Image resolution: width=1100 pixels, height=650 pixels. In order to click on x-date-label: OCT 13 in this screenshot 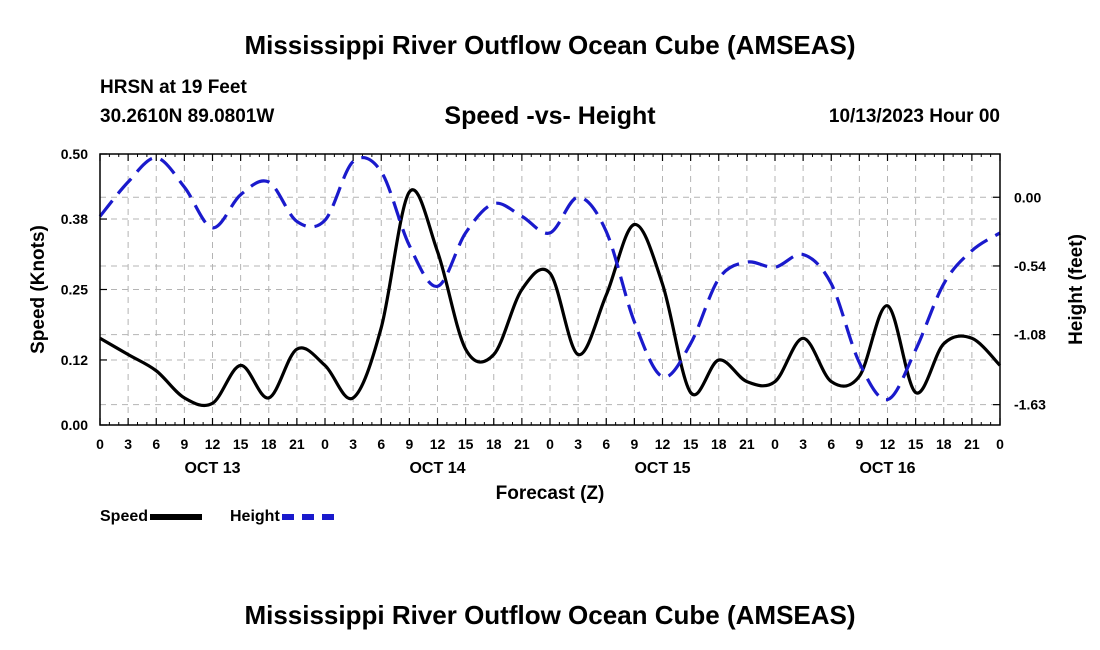, I will do `click(212, 468)`.